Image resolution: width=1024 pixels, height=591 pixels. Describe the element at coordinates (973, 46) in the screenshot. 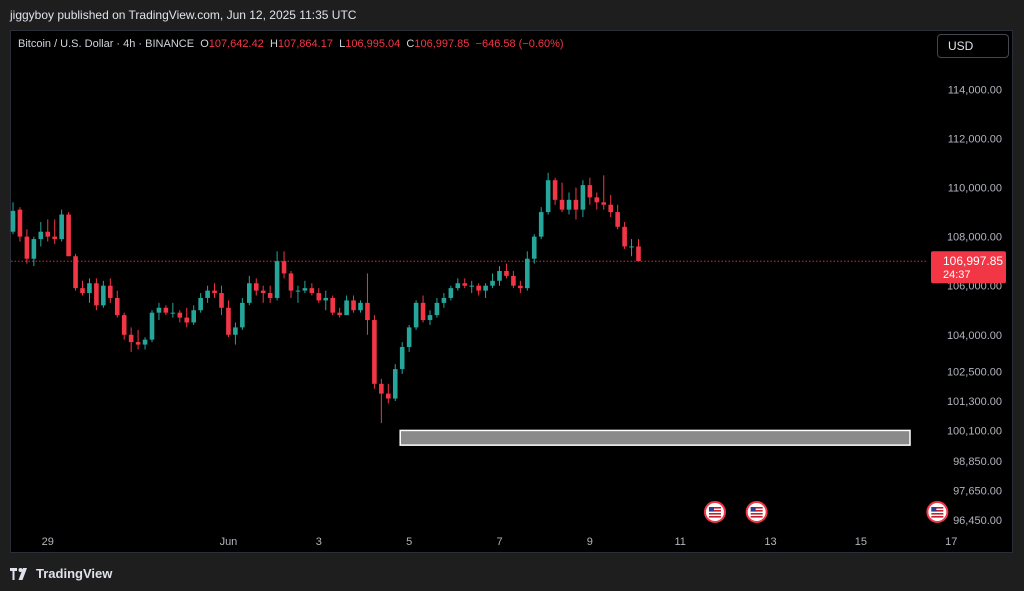

I see `currency-button: USD` at that location.